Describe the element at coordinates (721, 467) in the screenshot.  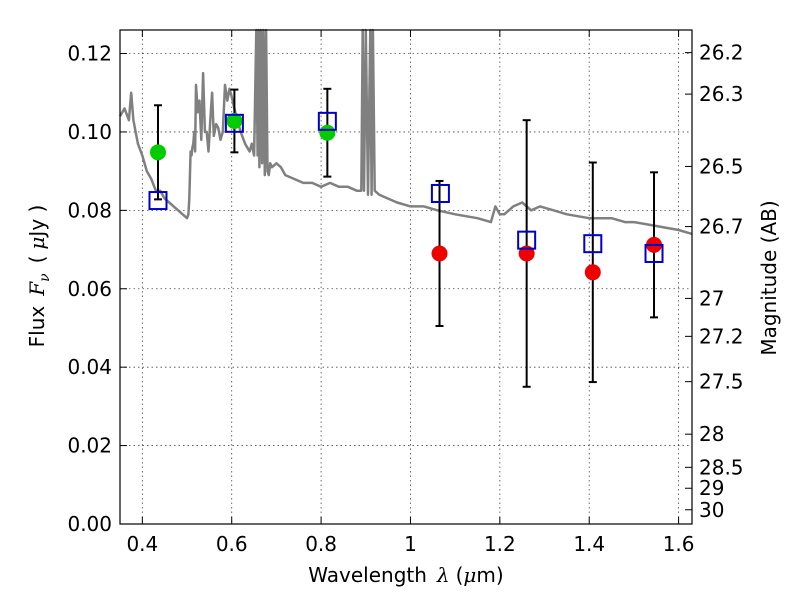
I see `magnitude-tick-label: 28.5` at that location.